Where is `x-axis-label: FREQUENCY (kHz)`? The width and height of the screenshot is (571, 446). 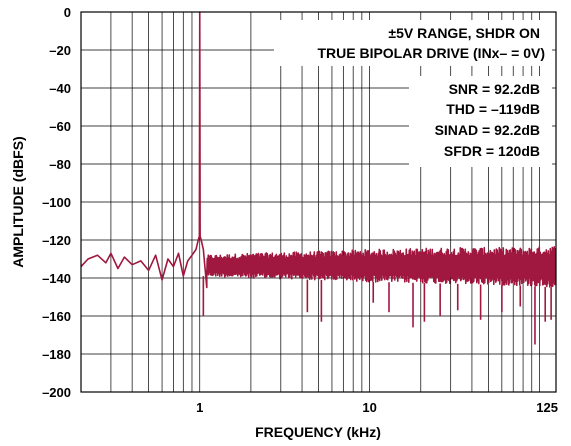 x-axis-label: FREQUENCY (kHz) is located at coordinates (318, 432).